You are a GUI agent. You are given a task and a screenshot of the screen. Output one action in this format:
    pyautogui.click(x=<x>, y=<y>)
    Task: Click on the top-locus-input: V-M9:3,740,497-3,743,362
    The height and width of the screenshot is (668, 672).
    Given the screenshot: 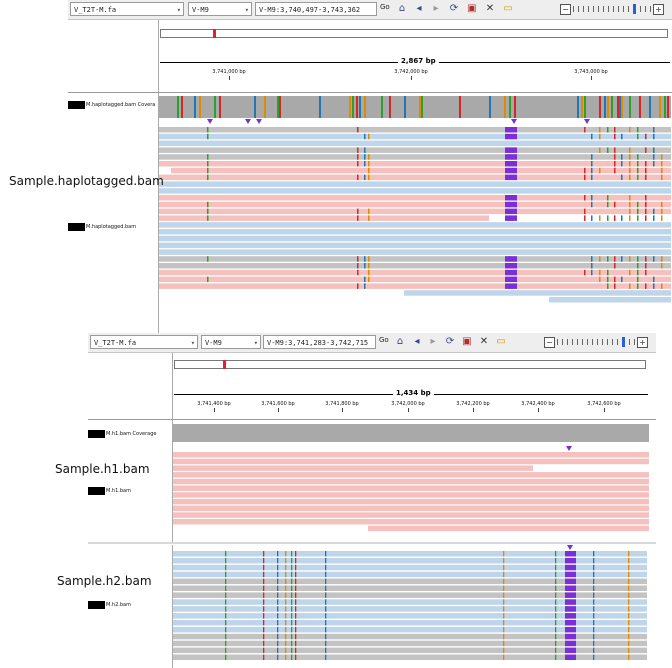 What is the action you would take?
    pyautogui.click(x=316, y=9)
    